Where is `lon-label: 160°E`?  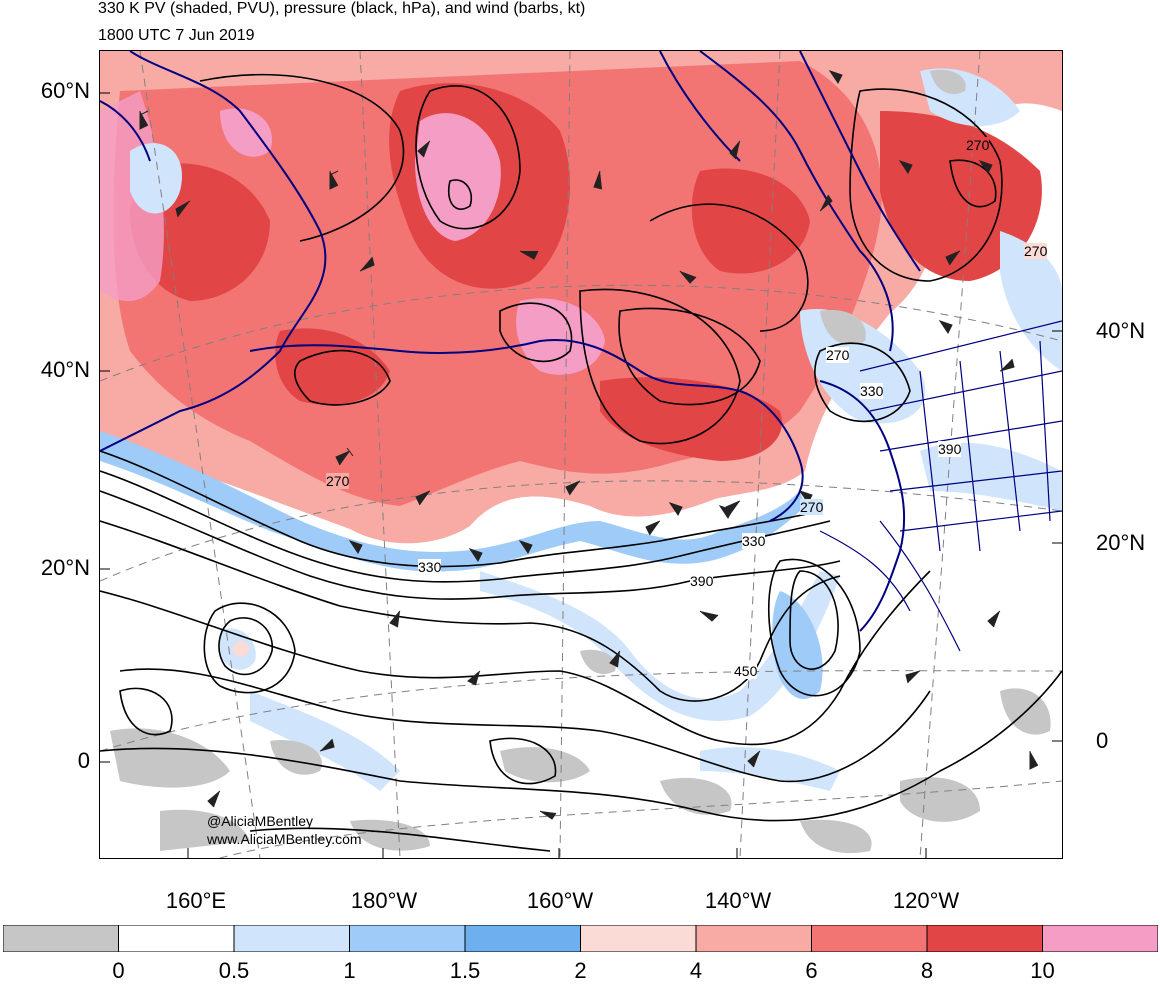 lon-label: 160°E is located at coordinates (196, 900).